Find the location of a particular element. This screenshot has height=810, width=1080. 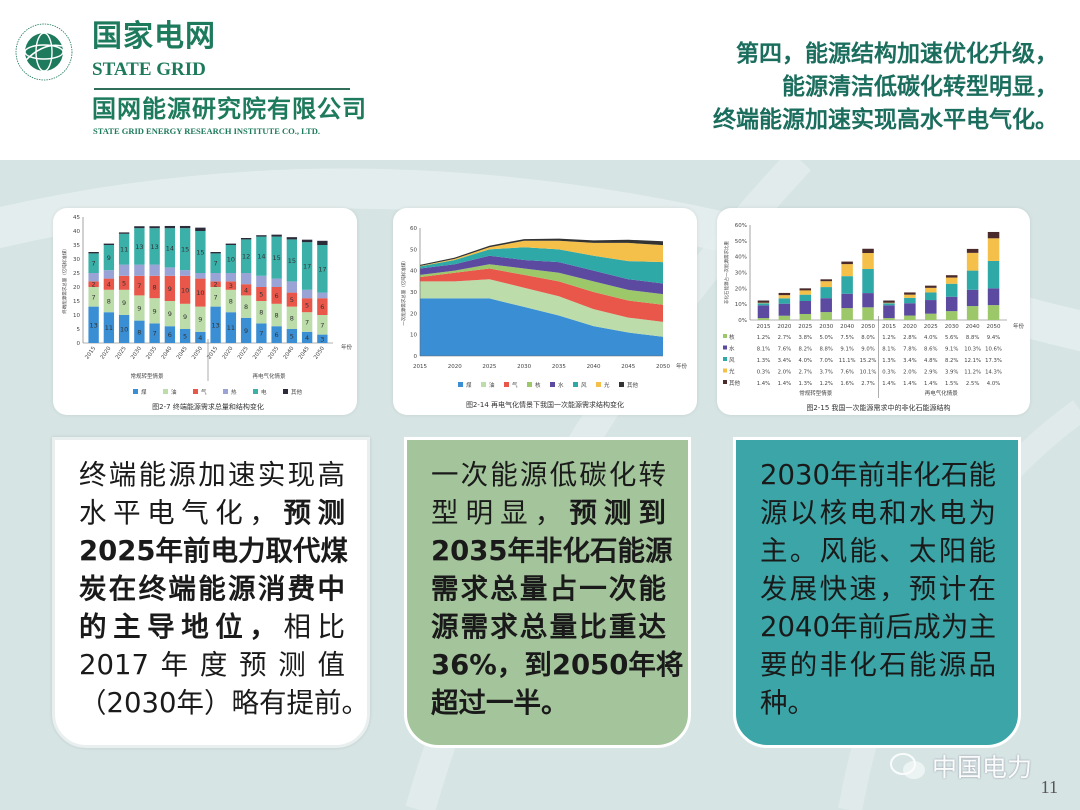

y-tick-label: 0% is located at coordinates (742, 321).